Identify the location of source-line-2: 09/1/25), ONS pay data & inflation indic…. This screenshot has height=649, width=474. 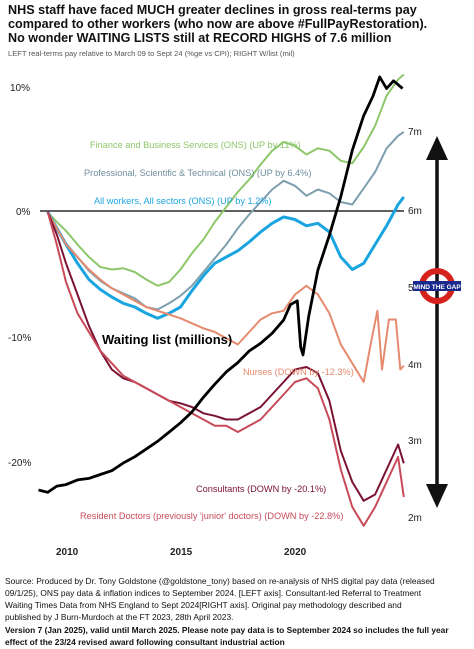
(213, 593).